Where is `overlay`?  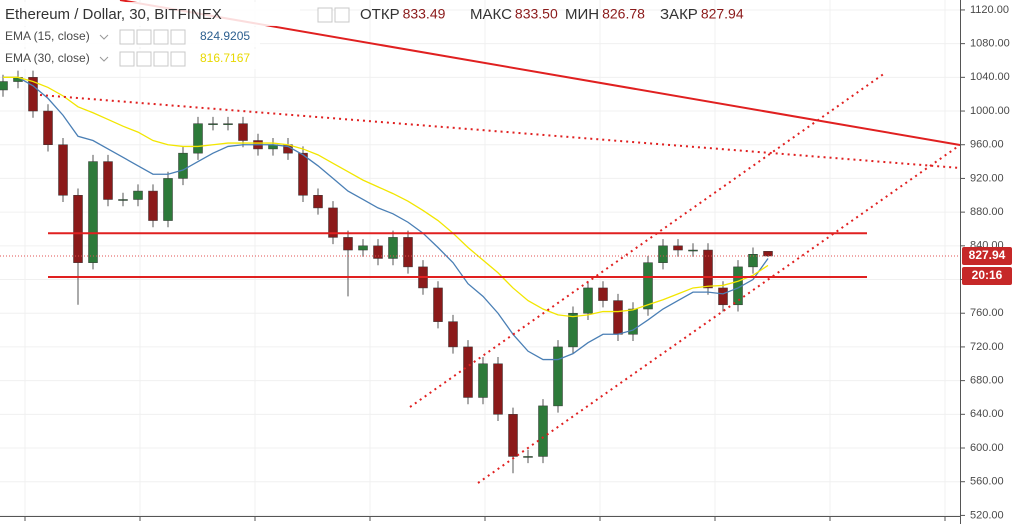 overlay is located at coordinates (480, 255).